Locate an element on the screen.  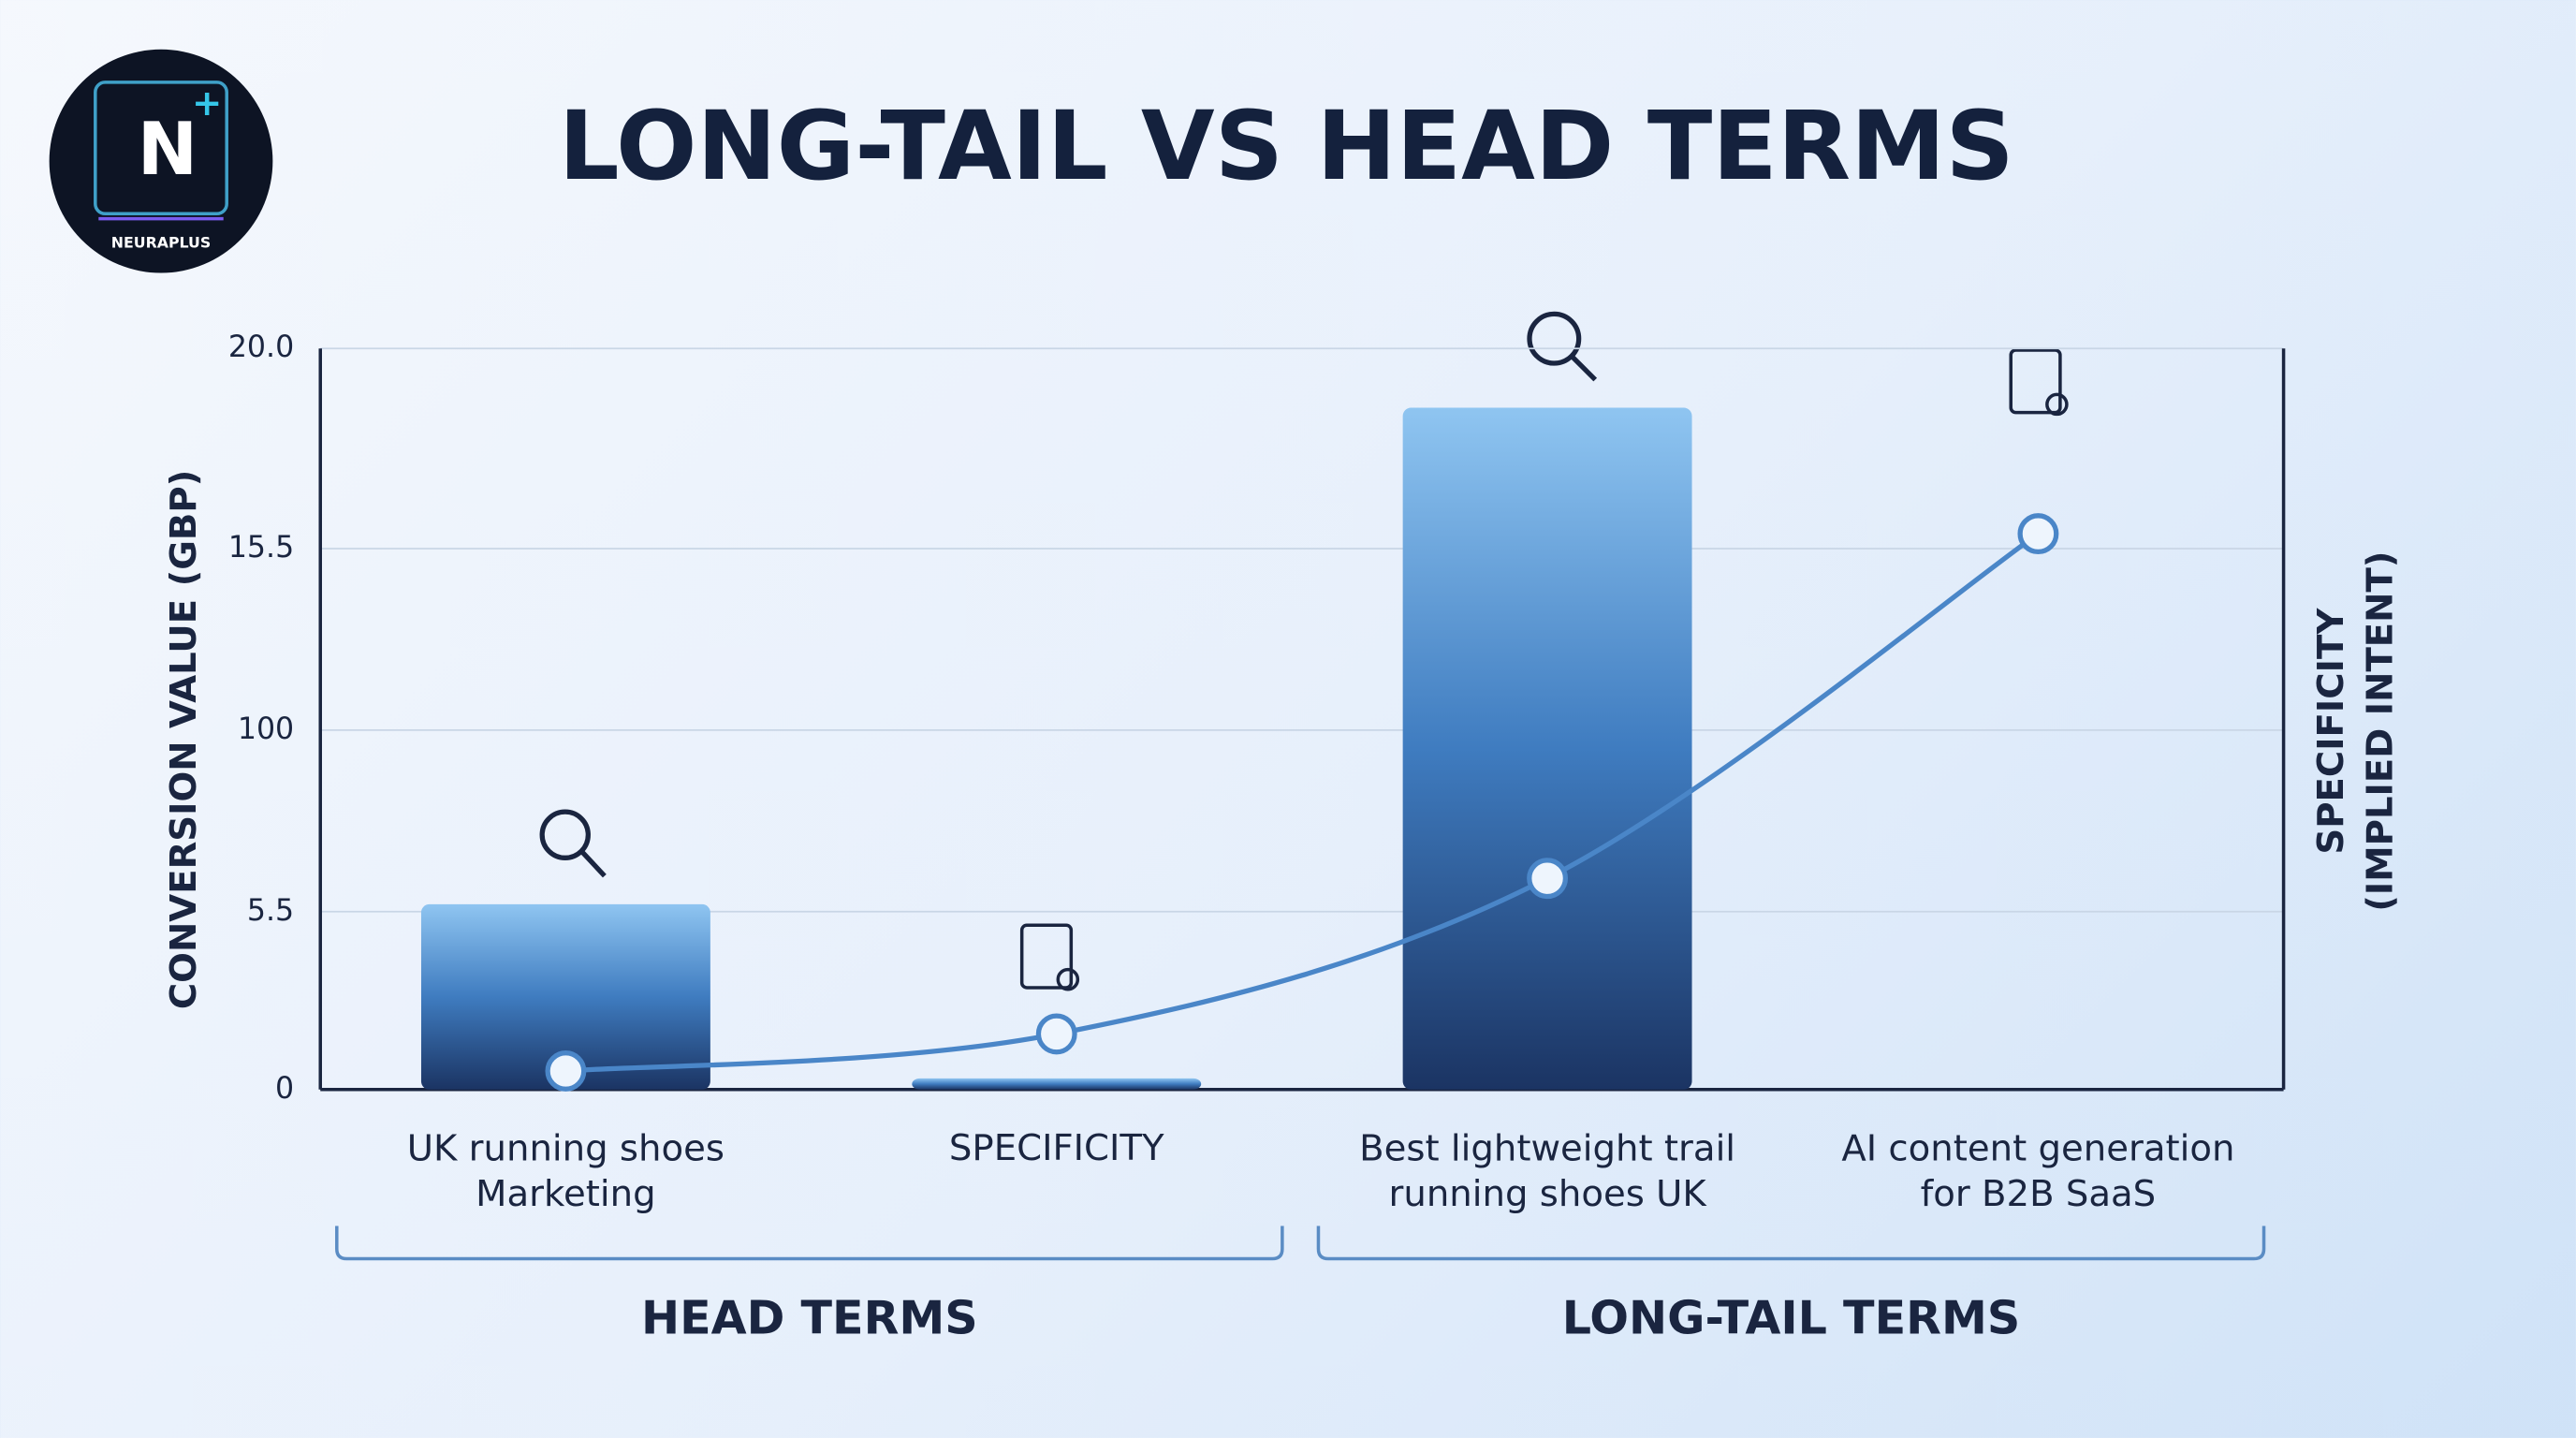
y-tick-label: 5.5 is located at coordinates (270, 911).